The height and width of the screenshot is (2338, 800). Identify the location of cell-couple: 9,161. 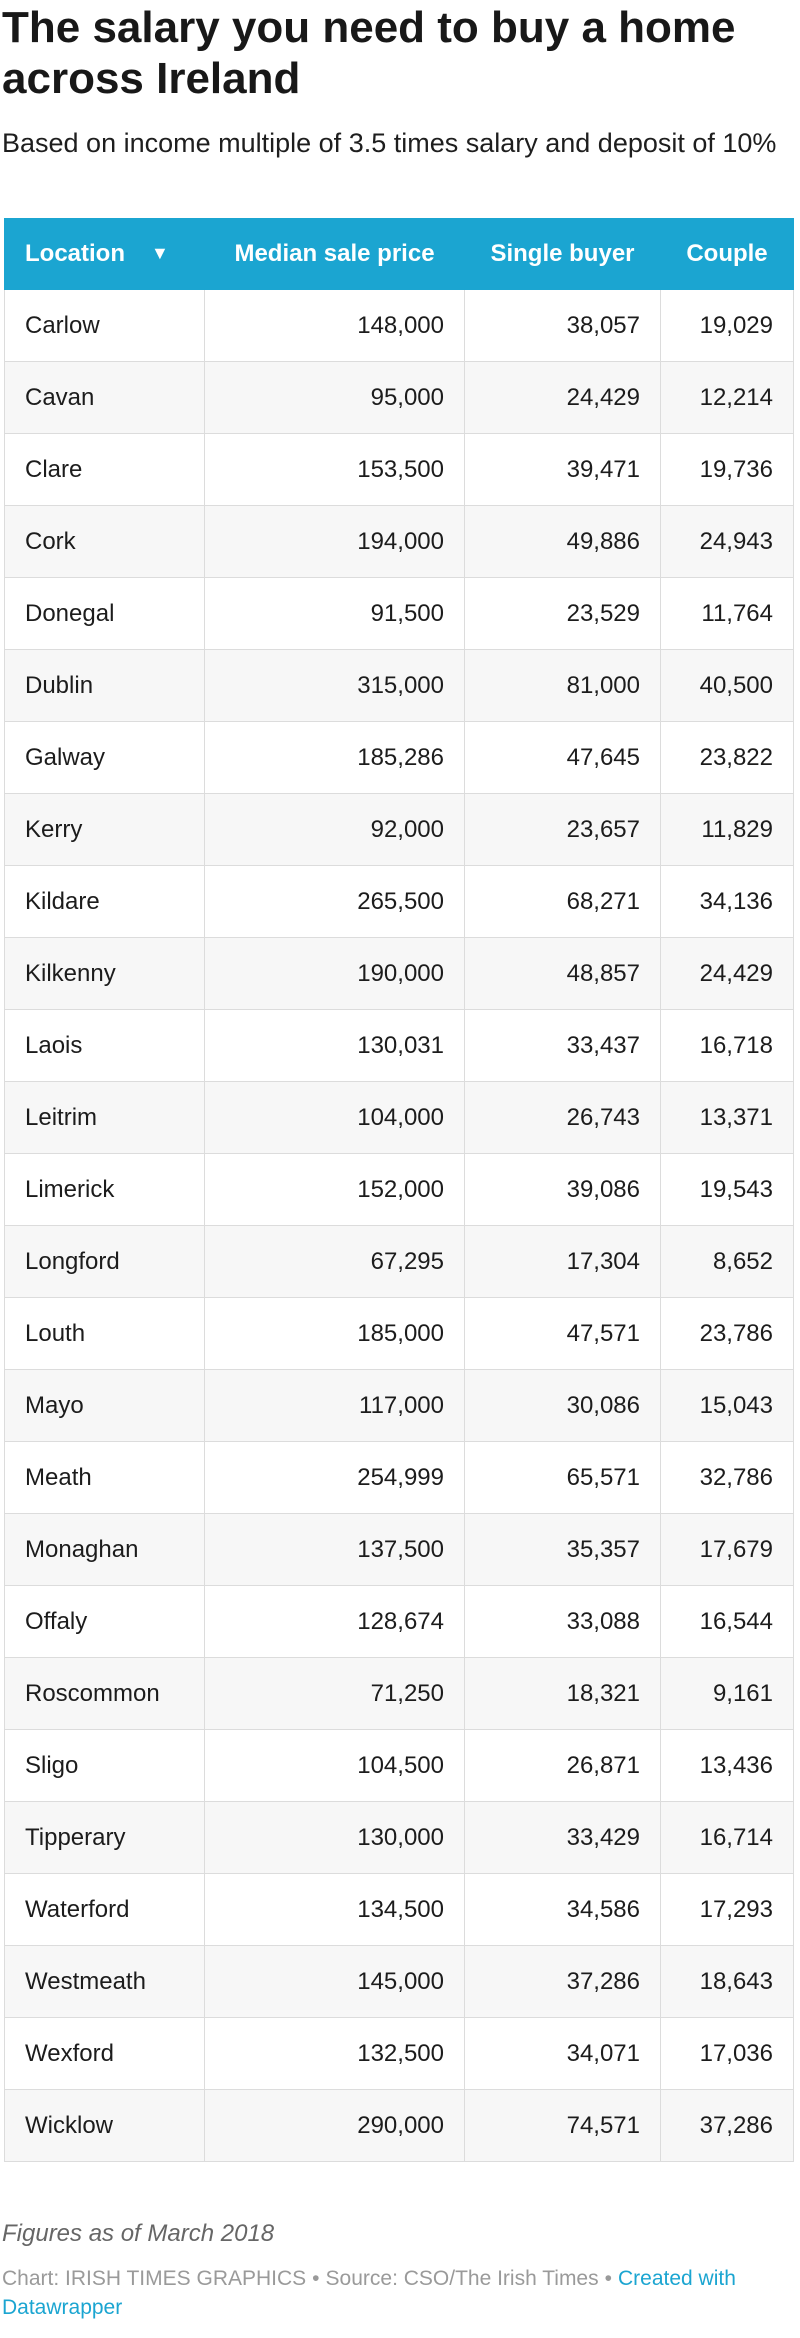
(727, 1693).